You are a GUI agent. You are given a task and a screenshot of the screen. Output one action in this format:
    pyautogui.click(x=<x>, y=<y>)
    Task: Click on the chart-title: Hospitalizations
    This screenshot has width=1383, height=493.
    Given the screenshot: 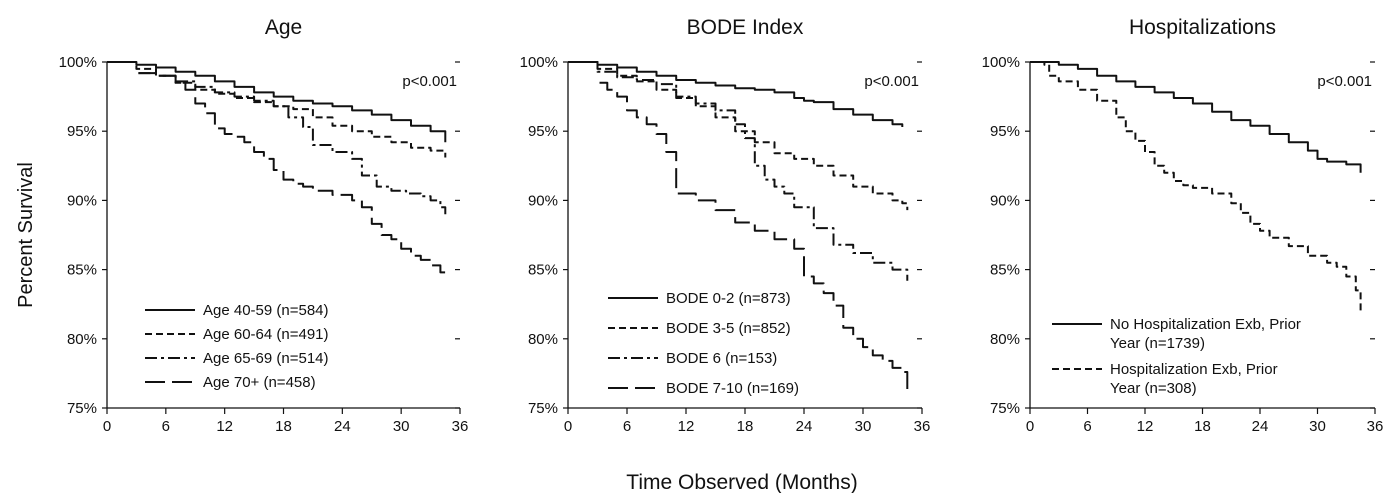 What is the action you would take?
    pyautogui.click(x=1202, y=27)
    